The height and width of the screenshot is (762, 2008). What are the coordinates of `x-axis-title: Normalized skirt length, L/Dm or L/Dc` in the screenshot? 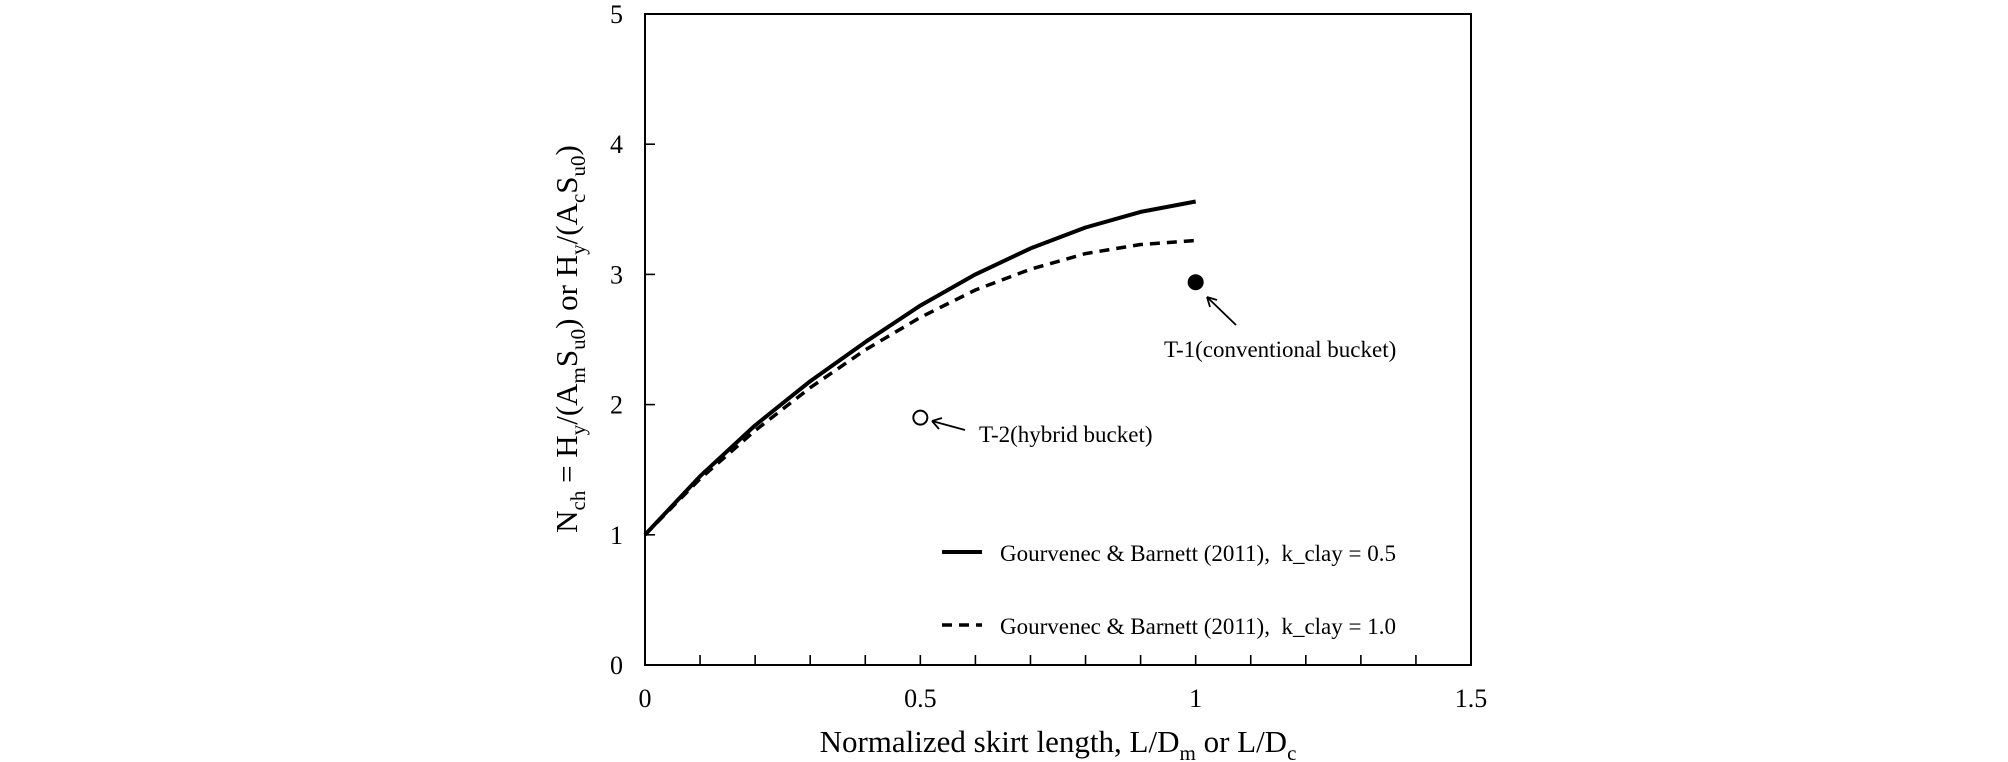 It's located at (1058, 743).